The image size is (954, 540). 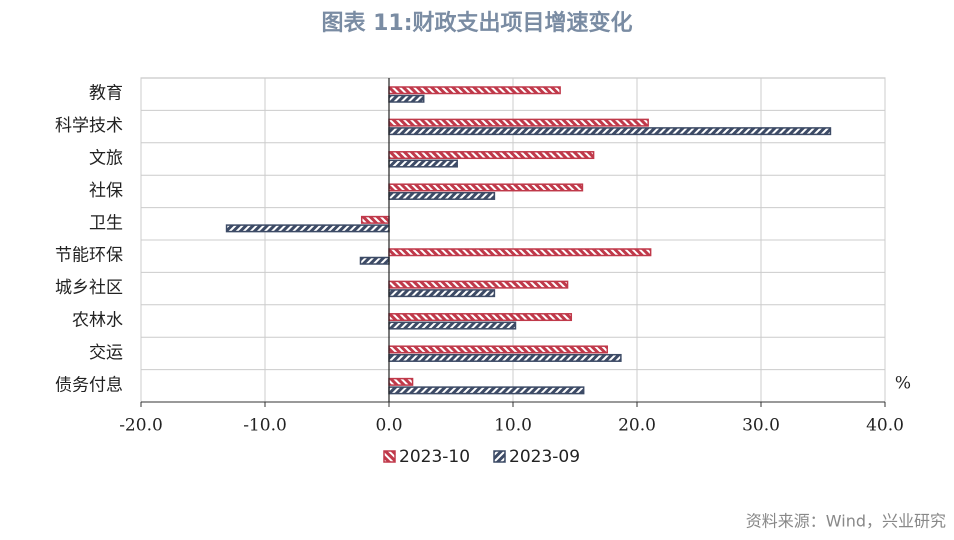 I want to click on x-tick-label: 30.0, so click(x=761, y=426).